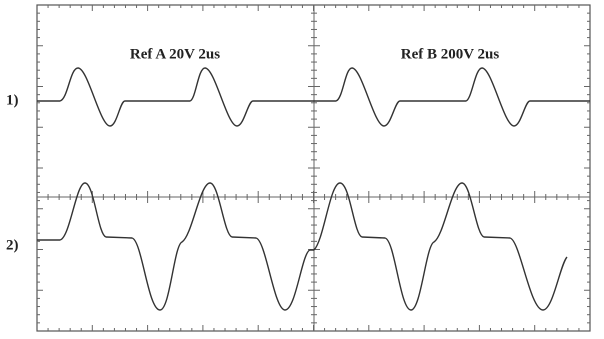 Image resolution: width=604 pixels, height=339 pixels. Describe the element at coordinates (175, 54) in the screenshot. I see `ref-a-label: Ref A 20V 2us` at that location.